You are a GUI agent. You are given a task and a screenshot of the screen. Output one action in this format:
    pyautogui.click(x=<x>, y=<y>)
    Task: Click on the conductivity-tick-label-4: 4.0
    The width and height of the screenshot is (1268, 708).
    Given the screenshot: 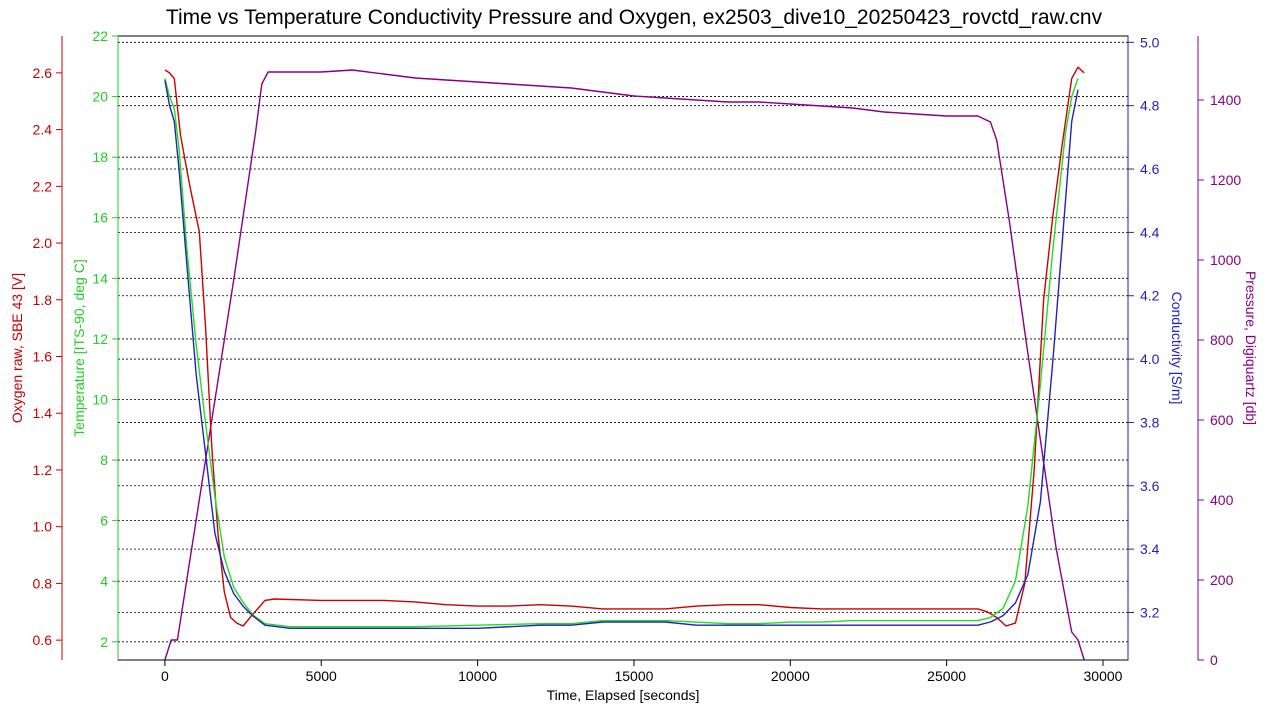 What is the action you would take?
    pyautogui.click(x=1150, y=359)
    